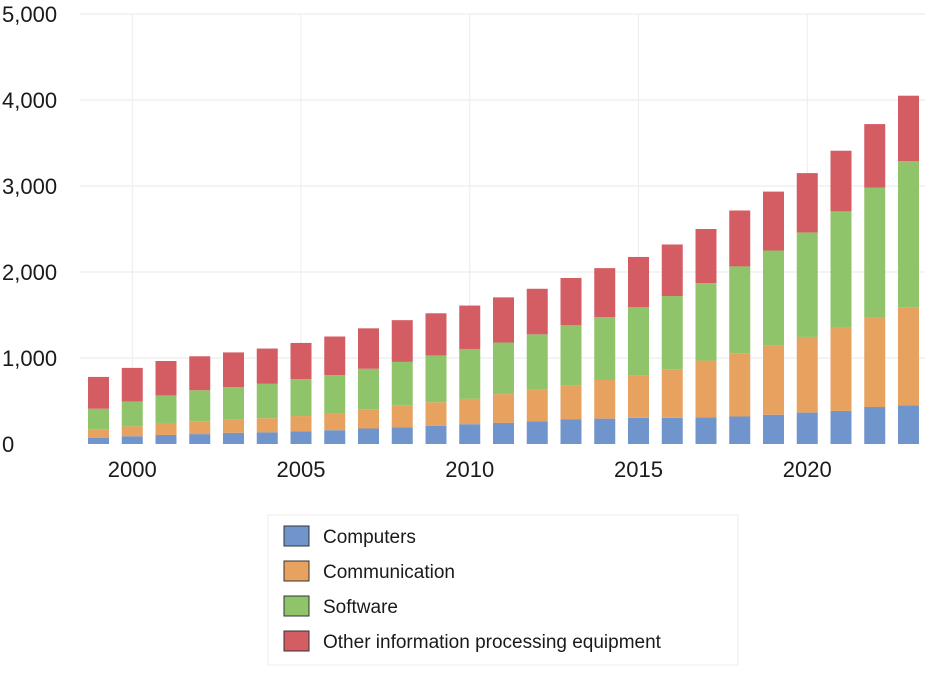  What do you see at coordinates (369, 537) in the screenshot?
I see `legend-label: Computers` at bounding box center [369, 537].